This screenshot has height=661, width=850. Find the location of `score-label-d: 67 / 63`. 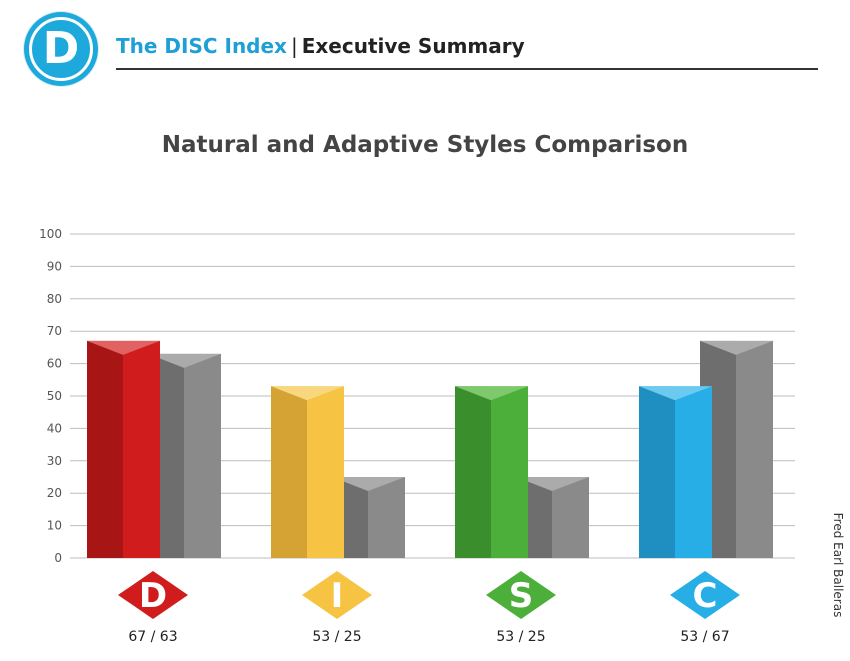

score-label-d: 67 / 63 is located at coordinates (152, 637).